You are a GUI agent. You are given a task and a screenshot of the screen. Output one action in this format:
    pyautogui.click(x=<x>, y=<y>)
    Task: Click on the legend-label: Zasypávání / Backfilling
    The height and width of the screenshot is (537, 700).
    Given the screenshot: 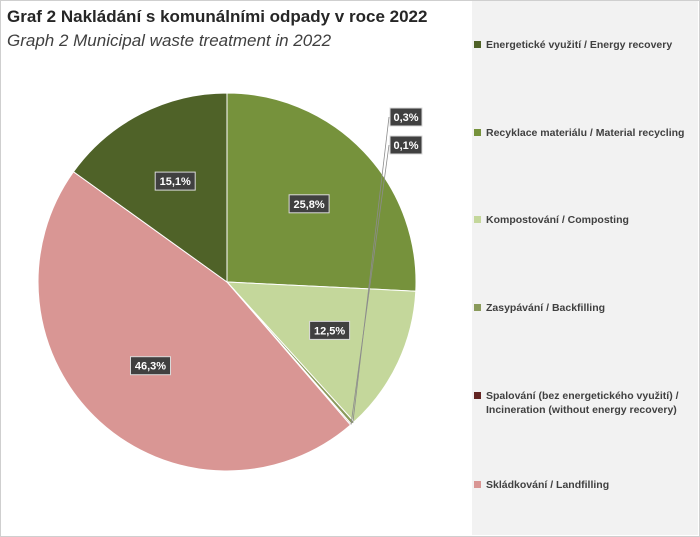 What is the action you would take?
    pyautogui.click(x=546, y=308)
    